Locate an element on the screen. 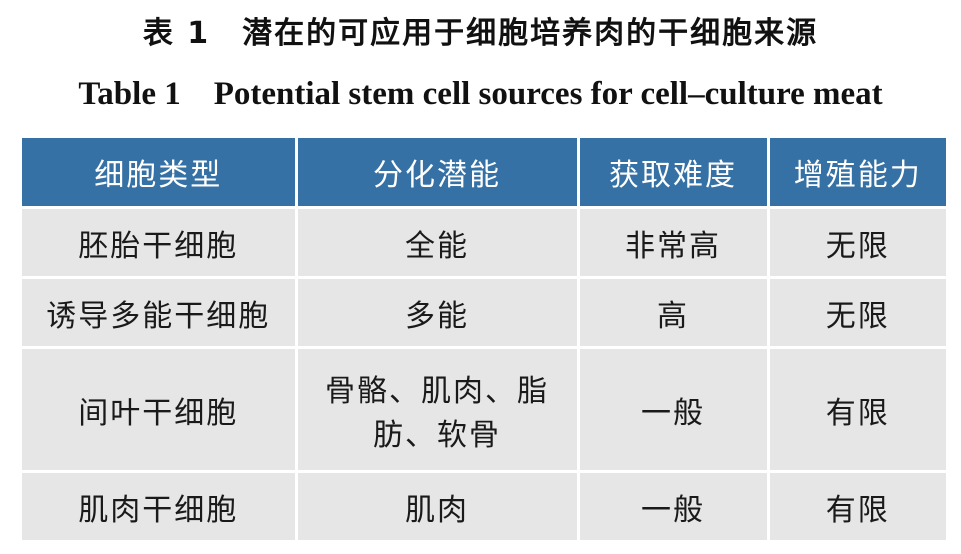  column-header: 增殖能力 is located at coordinates (856, 173).